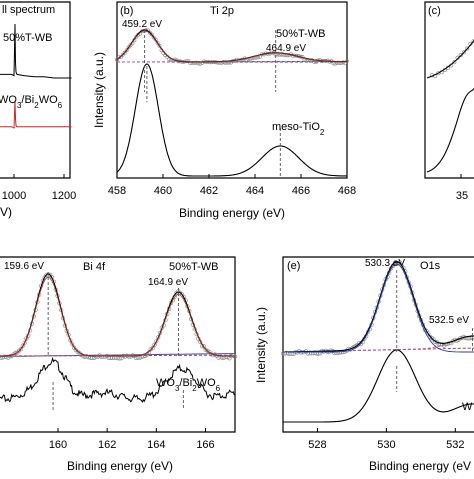 The image size is (474, 479). Describe the element at coordinates (467, 407) in the screenshot. I see `panel-e-sample-bottom: W` at that location.